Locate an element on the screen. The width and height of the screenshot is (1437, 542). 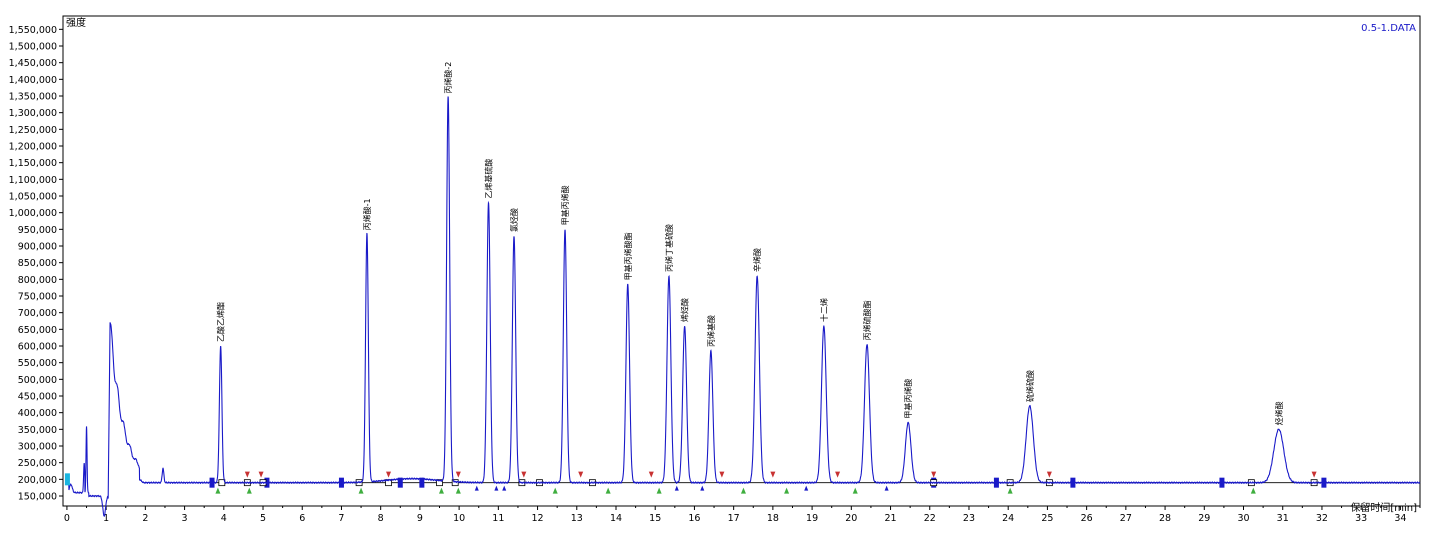
peak-label: 丙烯硫酸酯 is located at coordinates (867, 320).